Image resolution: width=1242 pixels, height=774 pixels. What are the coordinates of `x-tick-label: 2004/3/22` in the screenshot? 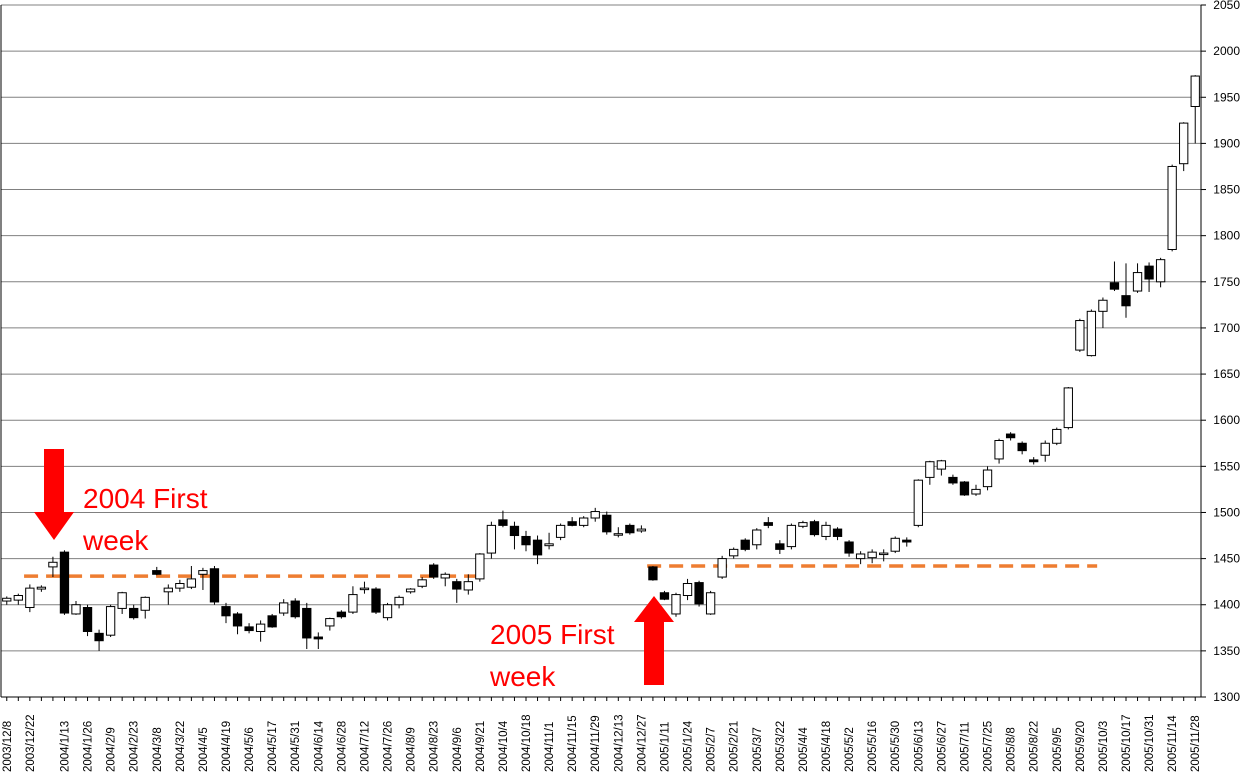 It's located at (181, 746).